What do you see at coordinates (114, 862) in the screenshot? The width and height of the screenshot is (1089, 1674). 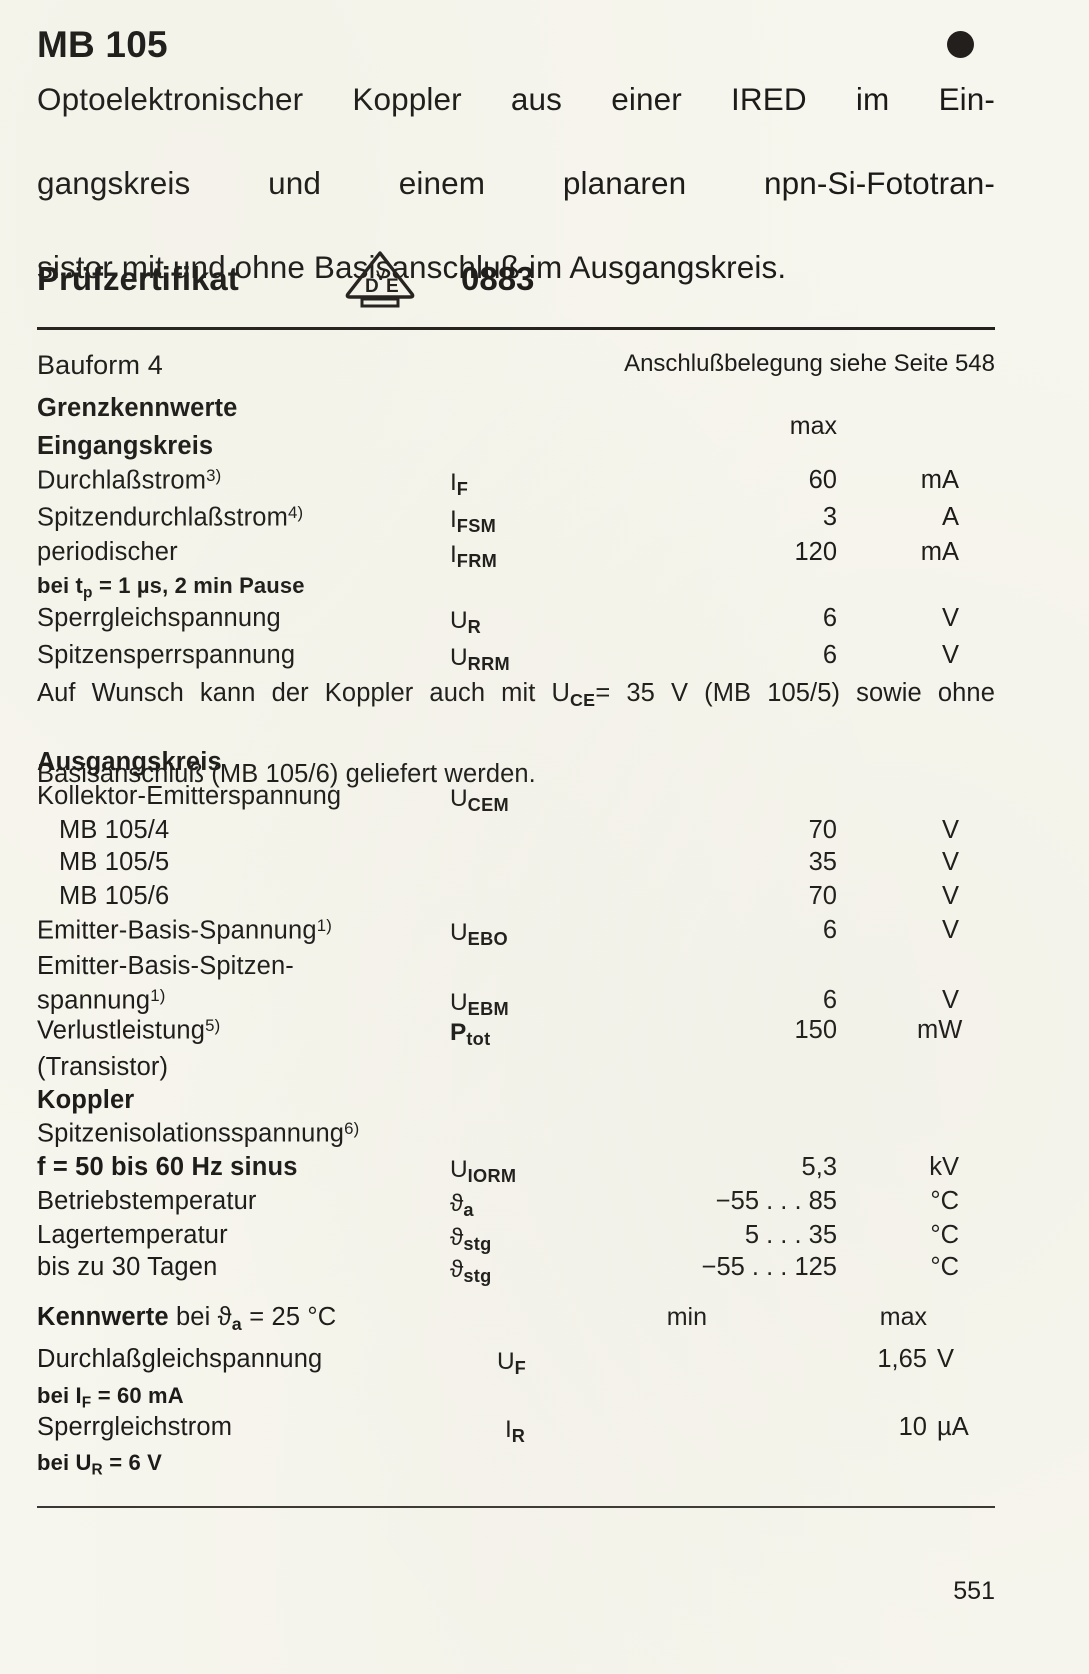 I see `row-label: MB 105/5` at bounding box center [114, 862].